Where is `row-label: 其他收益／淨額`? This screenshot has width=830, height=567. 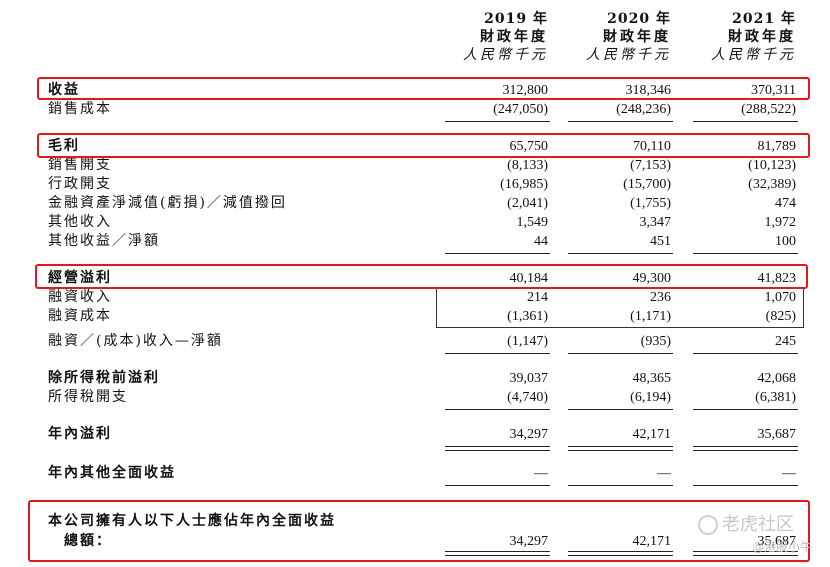
row-label: 其他收益／淨額 is located at coordinates (104, 241).